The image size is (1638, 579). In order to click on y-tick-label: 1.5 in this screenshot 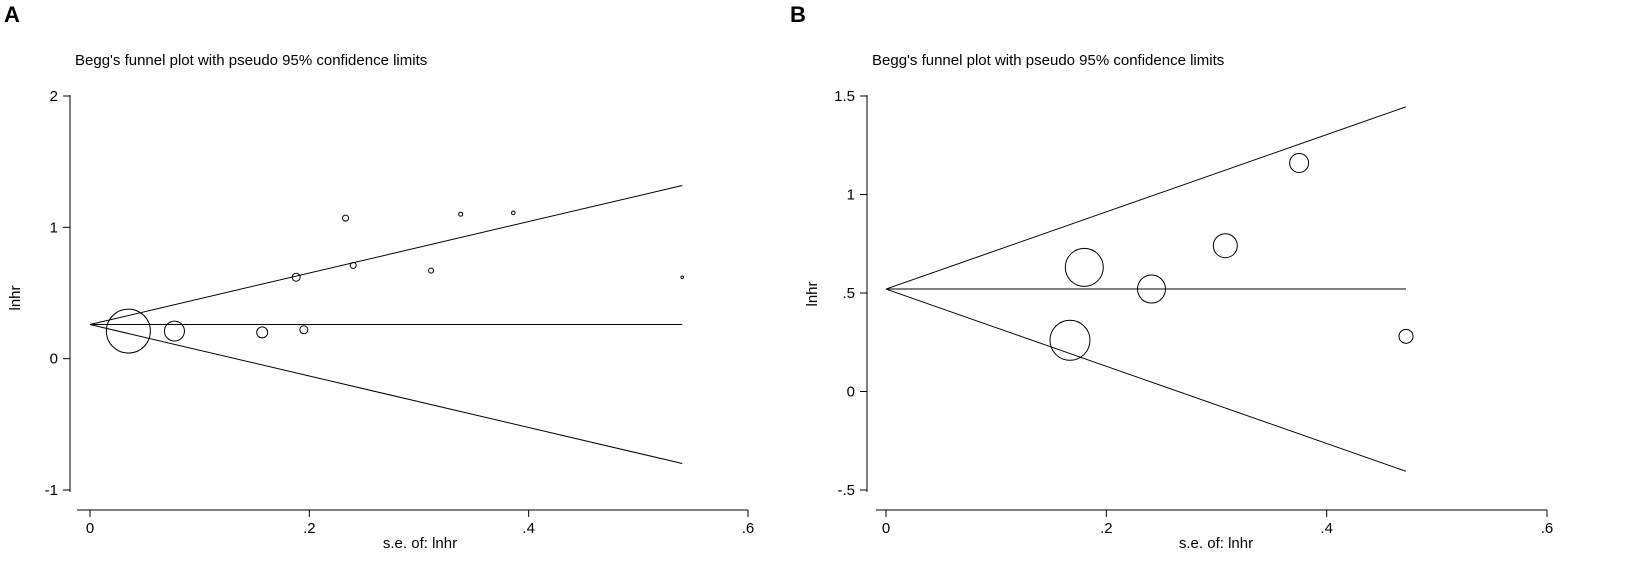, I will do `click(844, 96)`.